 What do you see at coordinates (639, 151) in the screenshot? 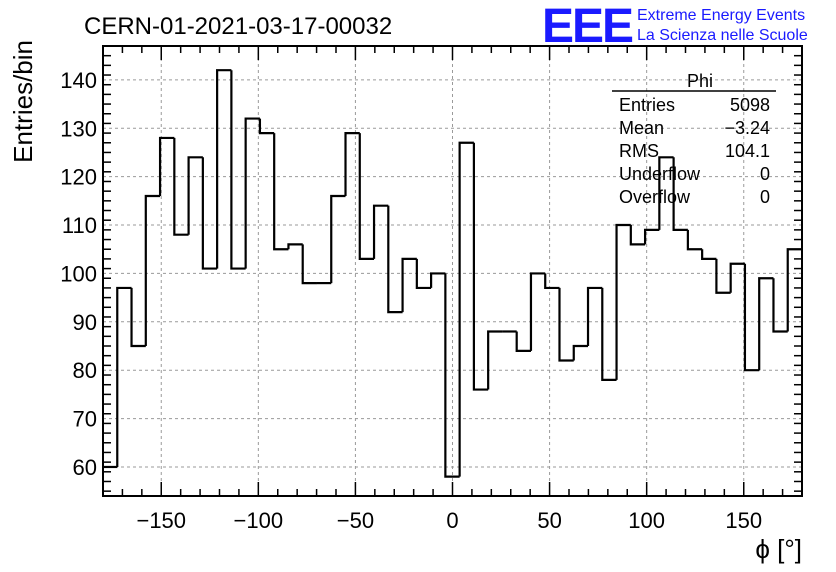
I see `stats-label: RMS` at bounding box center [639, 151].